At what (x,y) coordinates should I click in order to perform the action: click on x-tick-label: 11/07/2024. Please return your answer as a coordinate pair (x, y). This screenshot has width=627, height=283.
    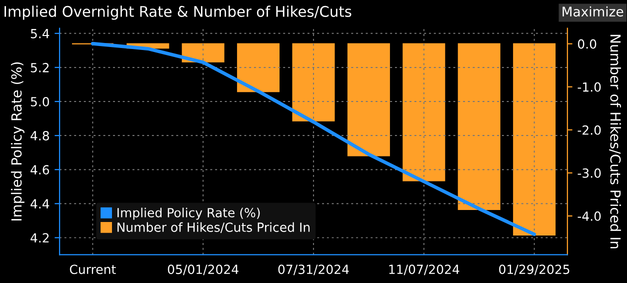
    Looking at the image, I should click on (424, 270).